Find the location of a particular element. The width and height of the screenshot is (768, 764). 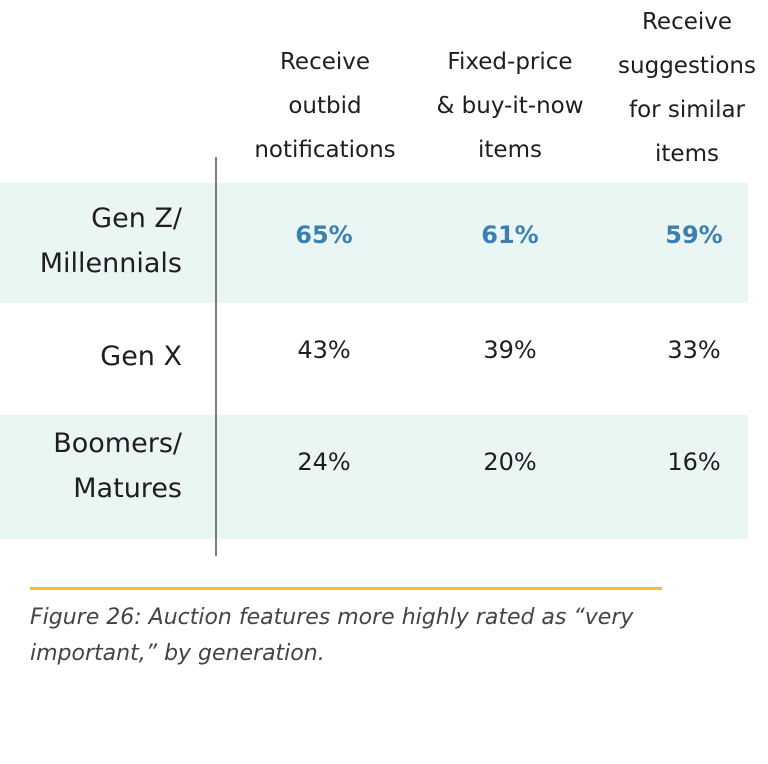

column-header-suggestions: Receive suggestions for similar items is located at coordinates (687, 88).